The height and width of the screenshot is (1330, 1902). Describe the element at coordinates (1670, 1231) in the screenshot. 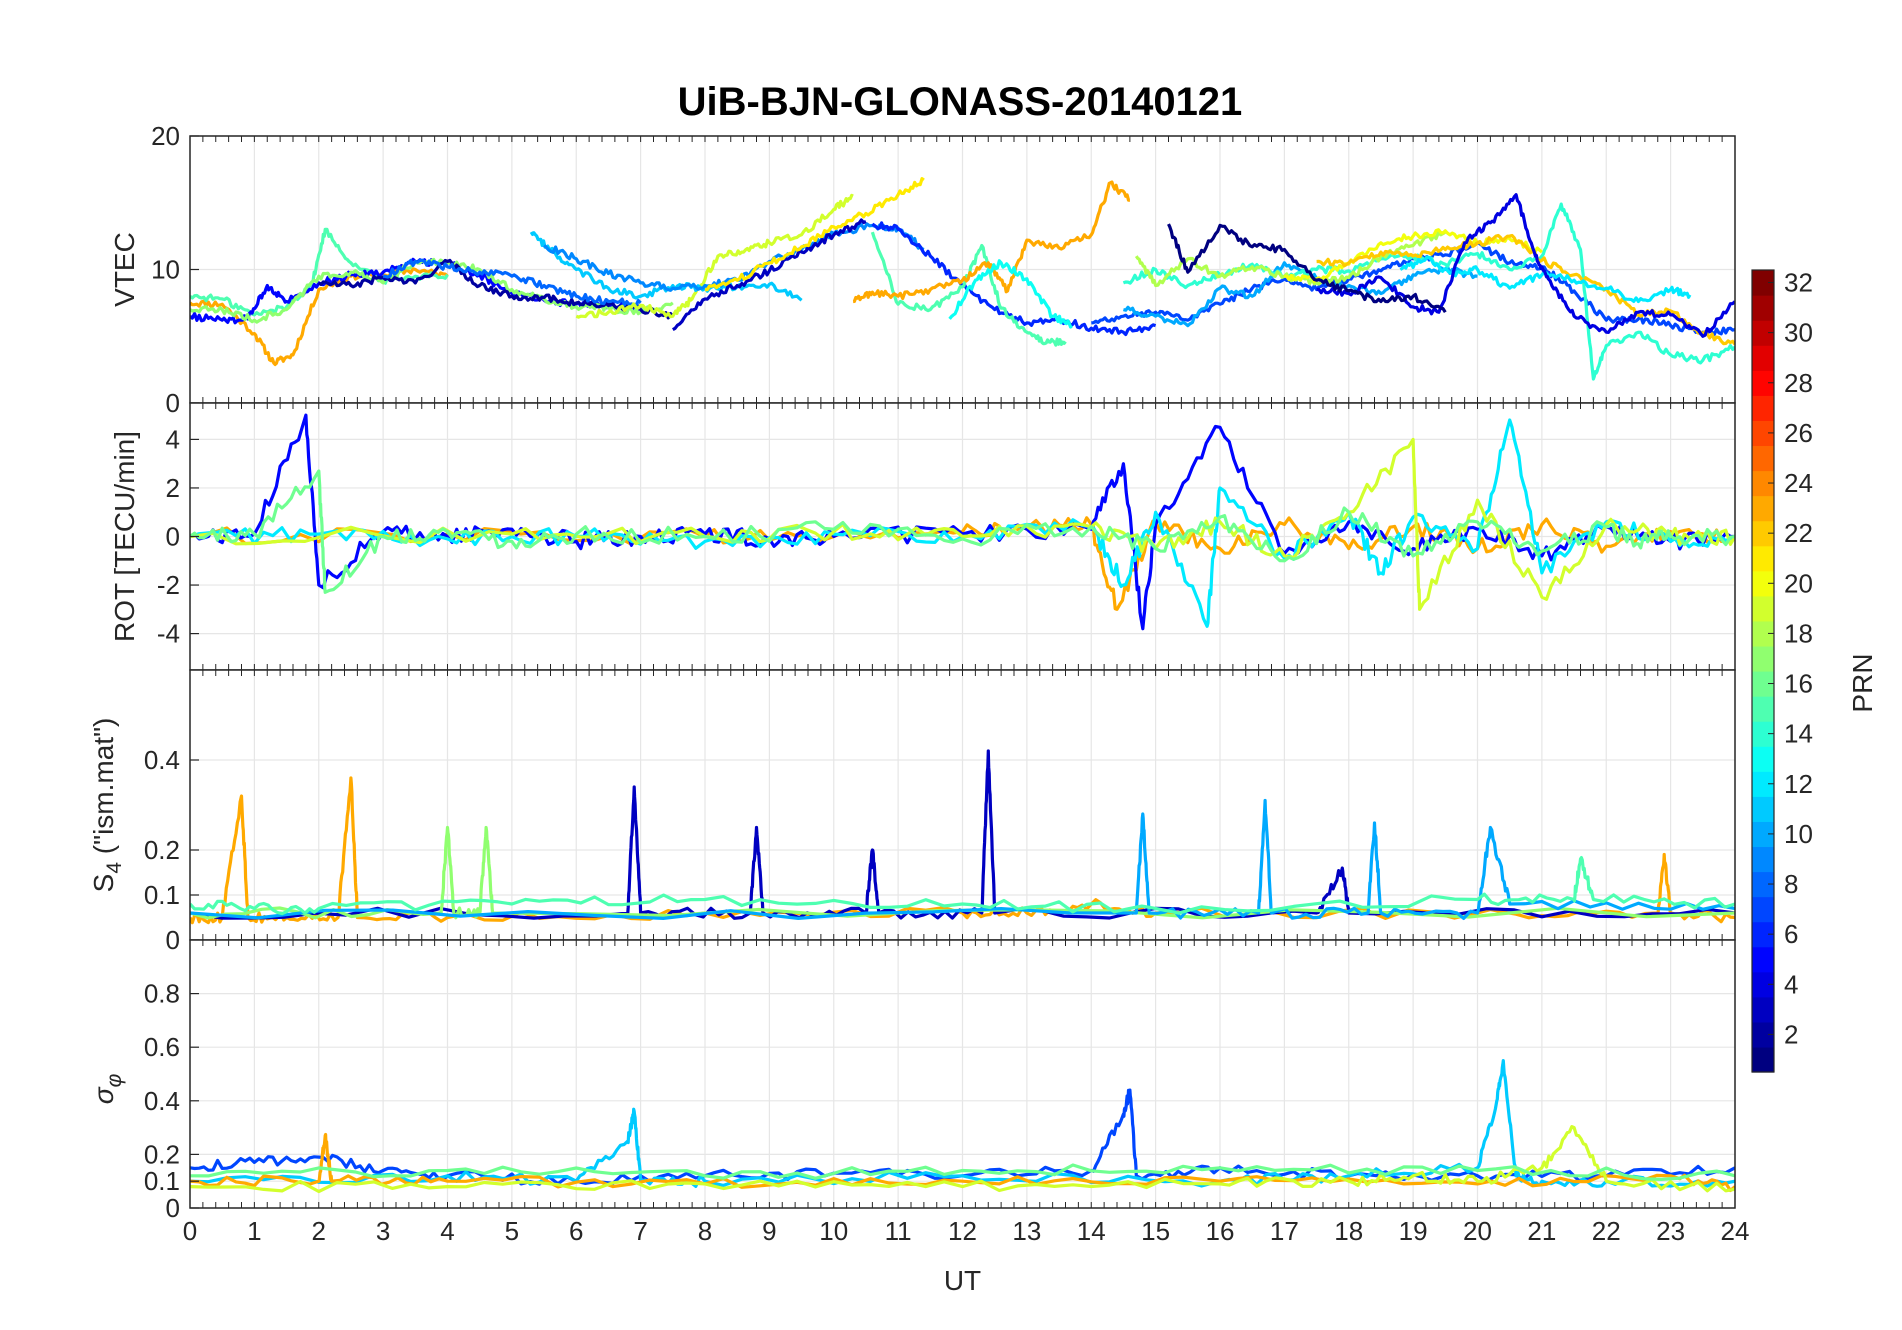

I see `x-tick-label: 23` at that location.